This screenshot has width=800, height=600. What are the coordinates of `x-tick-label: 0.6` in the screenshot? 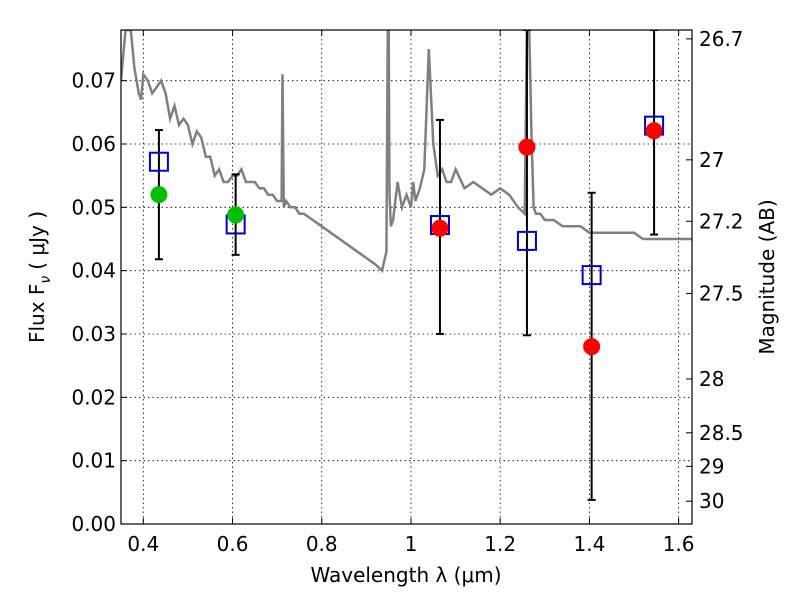 It's located at (233, 544).